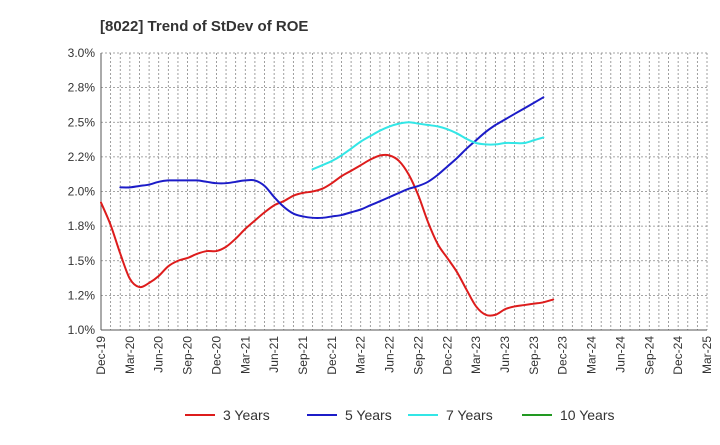 The image size is (720, 445). I want to click on x-tick-label: Sep-22, so click(418, 355).